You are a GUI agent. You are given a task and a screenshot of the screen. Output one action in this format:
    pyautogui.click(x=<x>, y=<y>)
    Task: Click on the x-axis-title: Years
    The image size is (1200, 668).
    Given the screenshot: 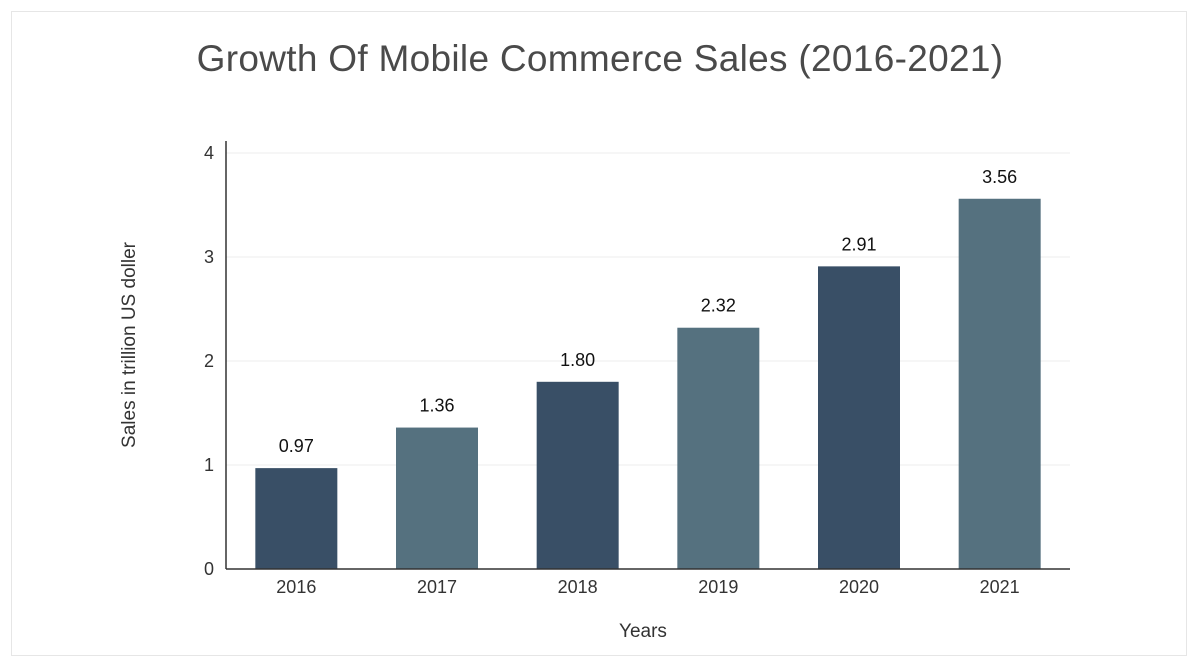 What is the action you would take?
    pyautogui.click(x=643, y=631)
    